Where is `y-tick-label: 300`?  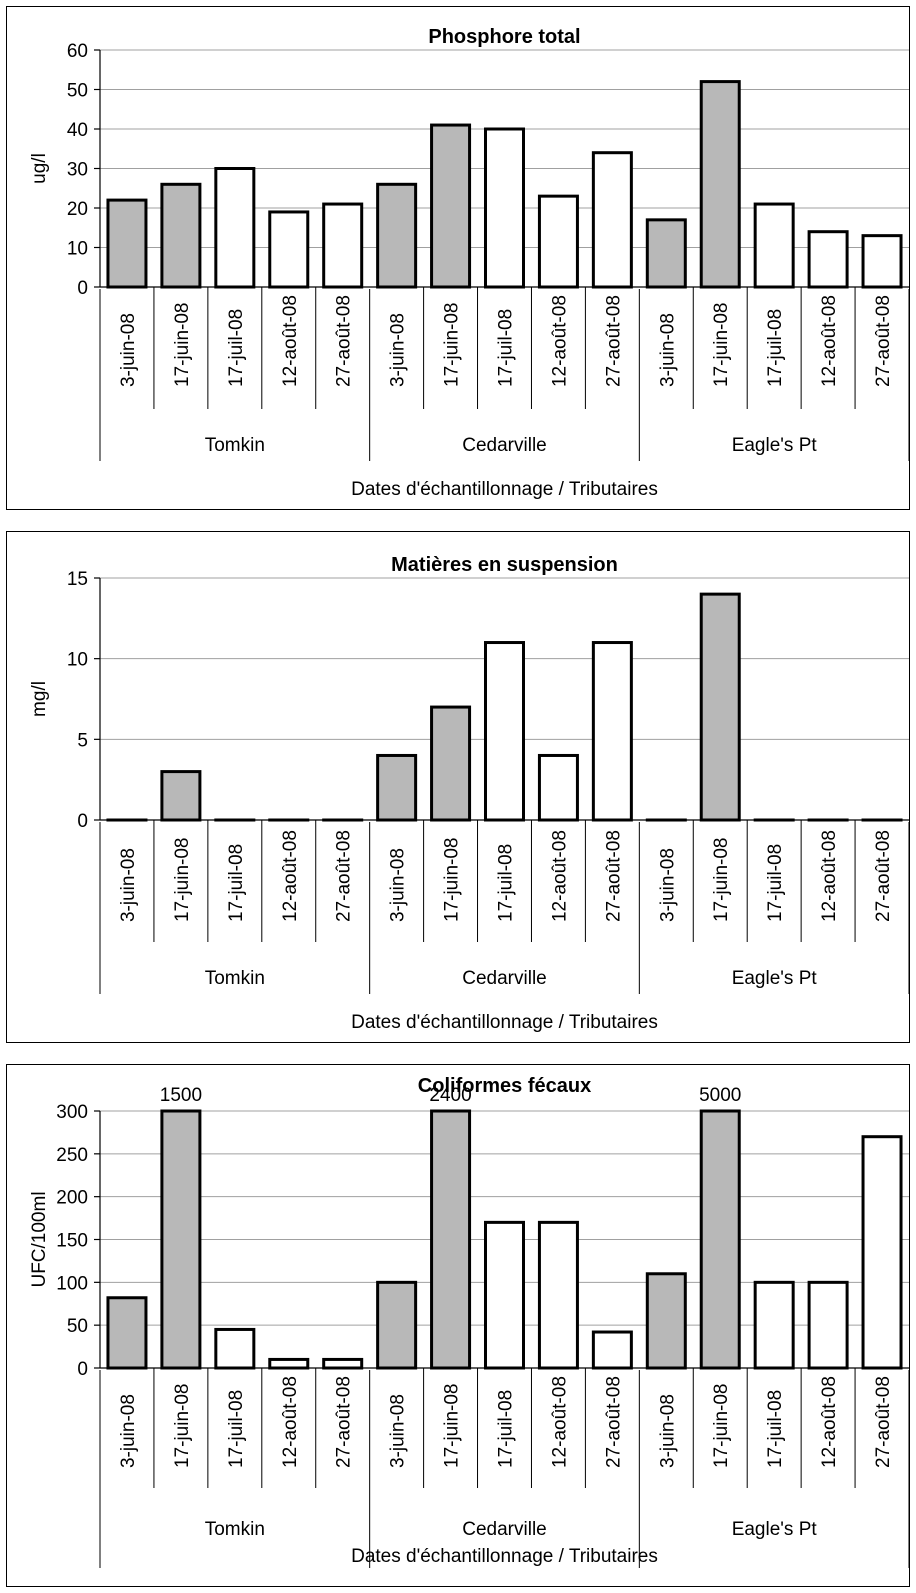 y-tick-label: 300 is located at coordinates (72, 1112).